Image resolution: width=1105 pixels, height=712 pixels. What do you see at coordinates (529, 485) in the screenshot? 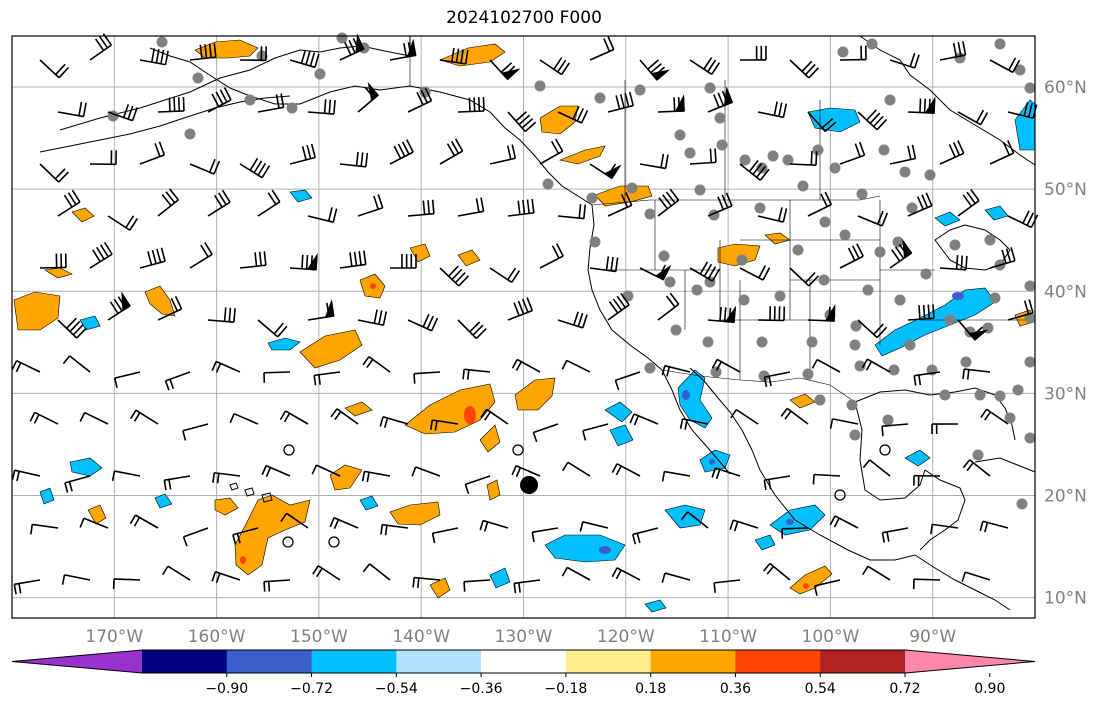
I see `storm-center-marker` at bounding box center [529, 485].